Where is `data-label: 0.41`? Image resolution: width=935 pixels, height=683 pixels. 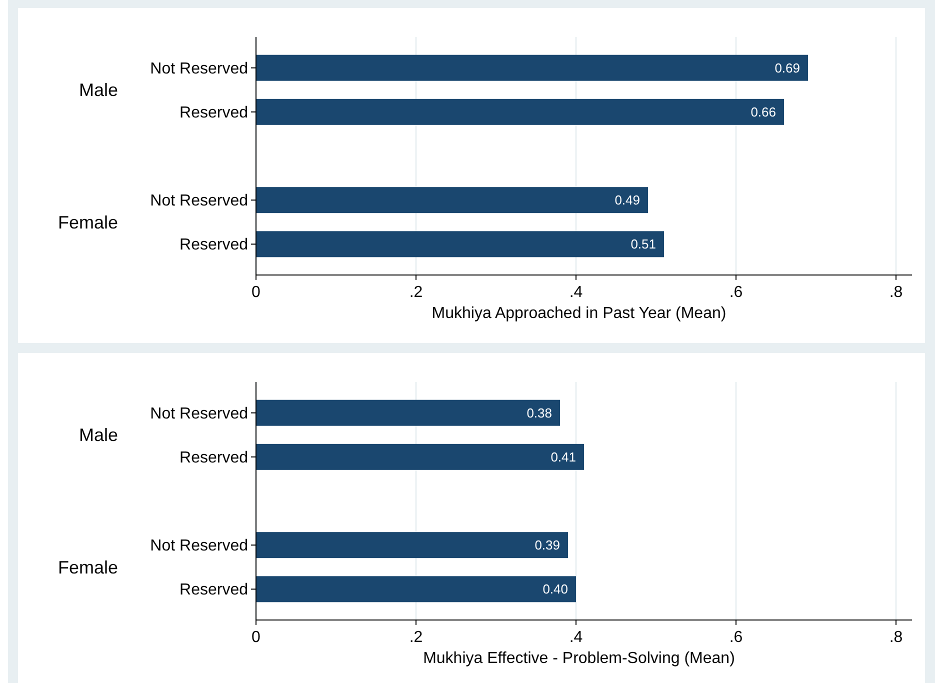
data-label: 0.41 is located at coordinates (563, 456).